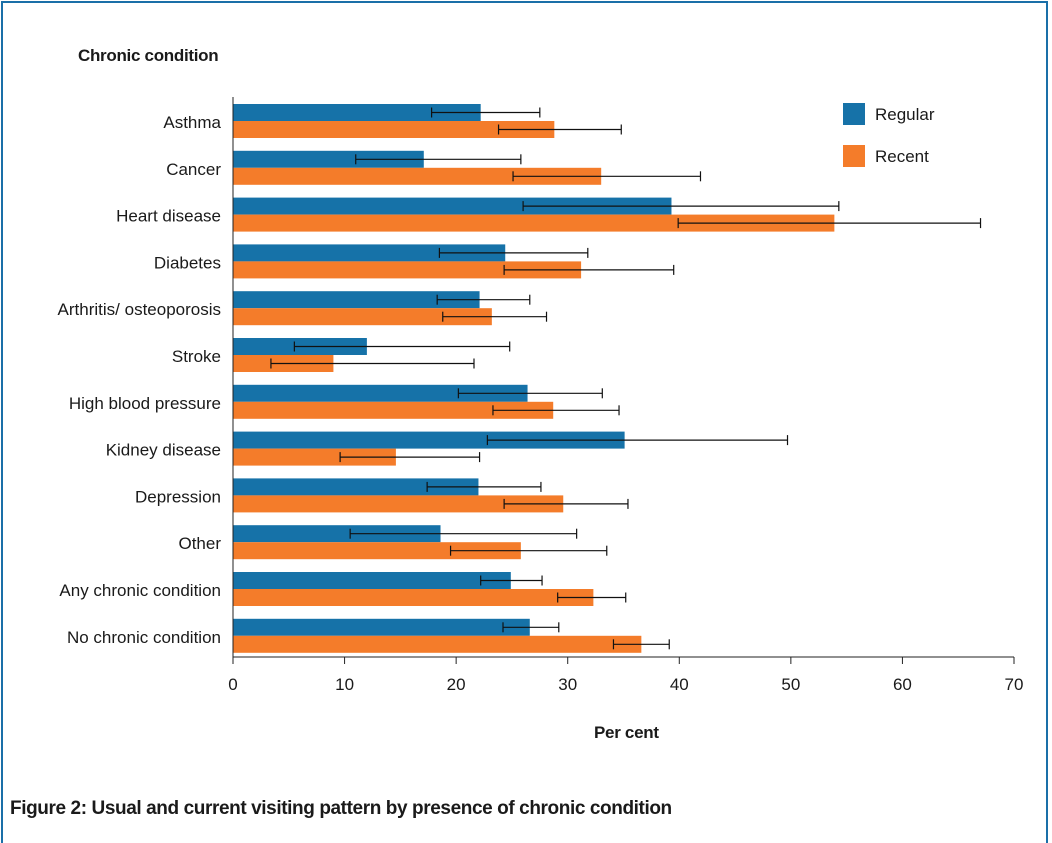  What do you see at coordinates (357, 112) in the screenshot?
I see `bar-regular-asthma` at bounding box center [357, 112].